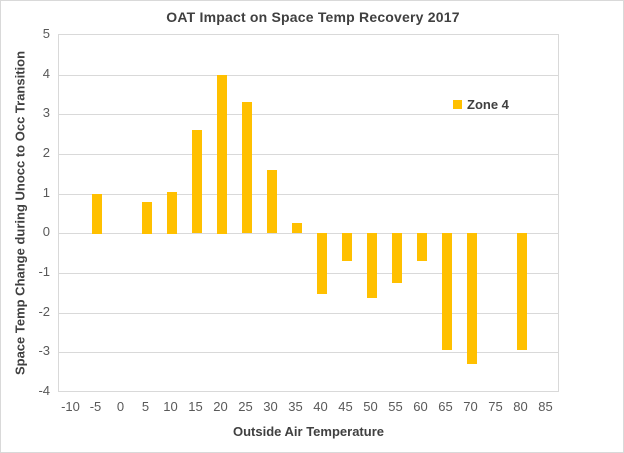  Describe the element at coordinates (457, 104) in the screenshot. I see `legend-swatch-icon` at that location.